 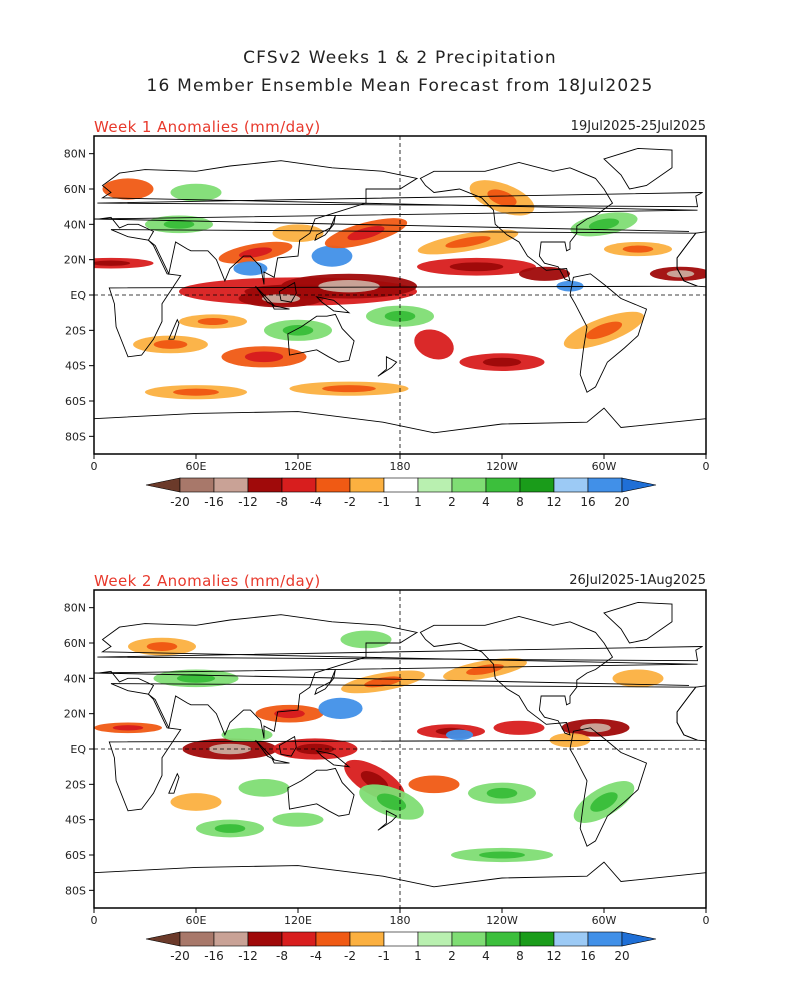 What do you see at coordinates (78, 295) in the screenshot?
I see `lat-tick-label: EQ` at bounding box center [78, 295].